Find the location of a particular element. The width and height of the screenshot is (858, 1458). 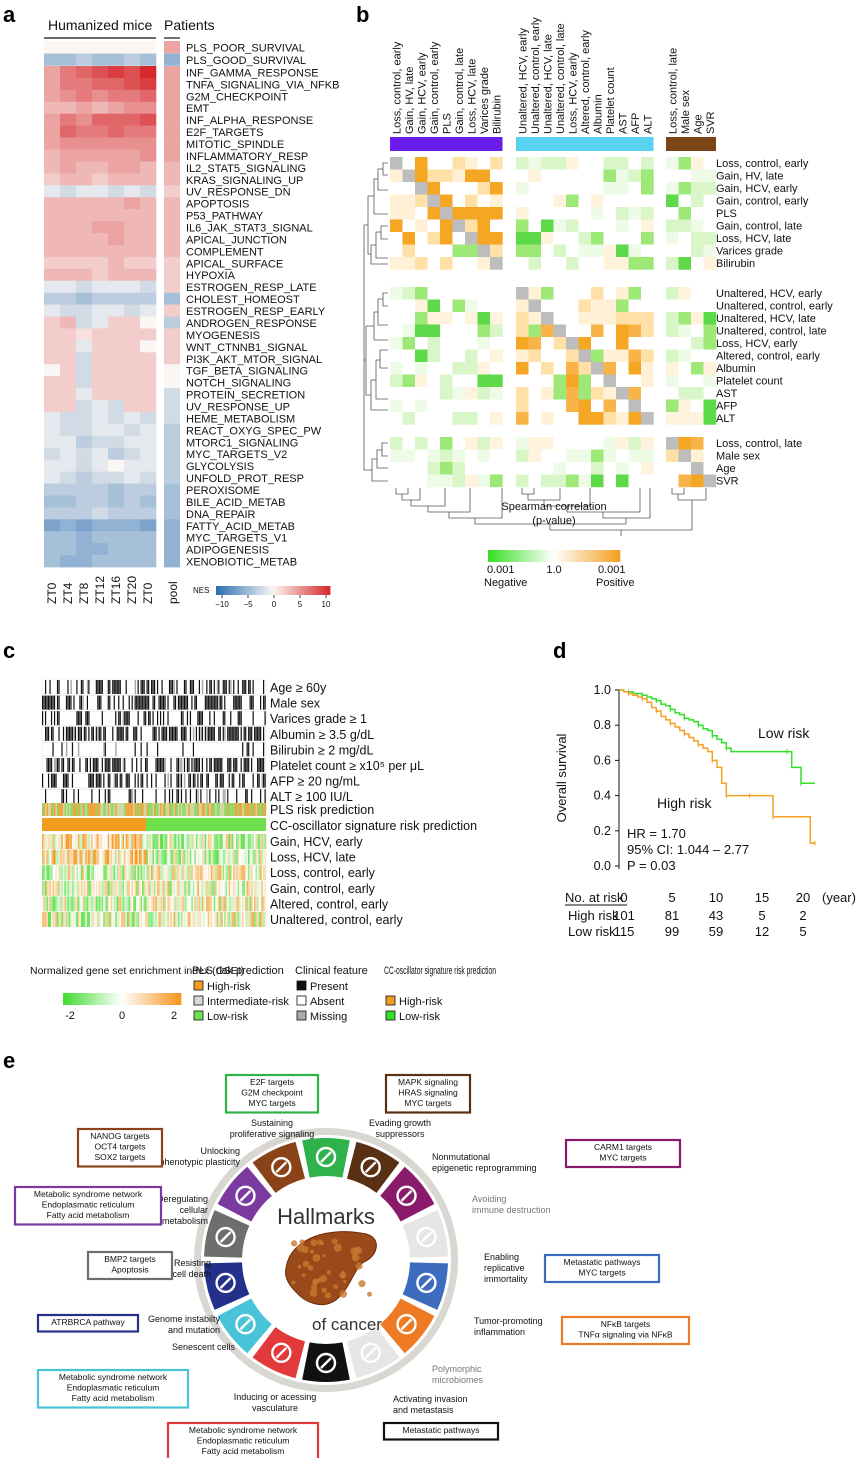

row-label: PROTEIN_SECRETION is located at coordinates (245, 396).